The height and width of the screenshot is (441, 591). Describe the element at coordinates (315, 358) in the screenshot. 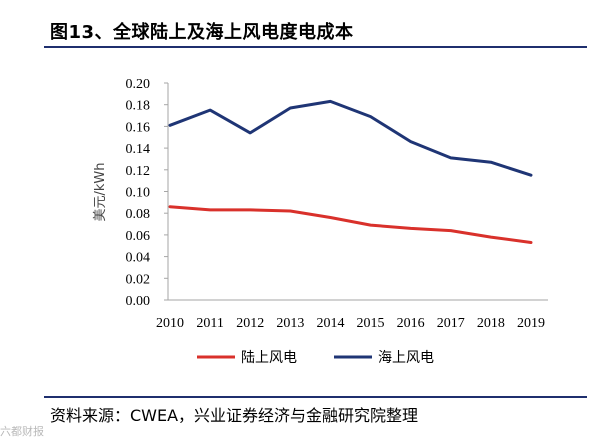

I see `chart-legend: 陆上风电 海上风电` at that location.